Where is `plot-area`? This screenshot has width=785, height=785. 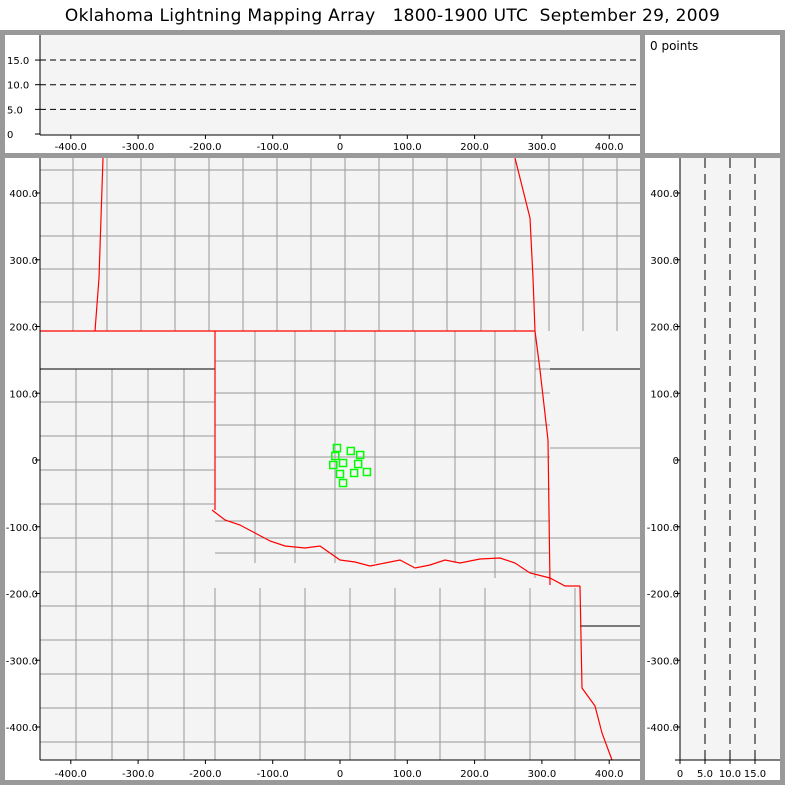 plot-area is located at coordinates (730, 459).